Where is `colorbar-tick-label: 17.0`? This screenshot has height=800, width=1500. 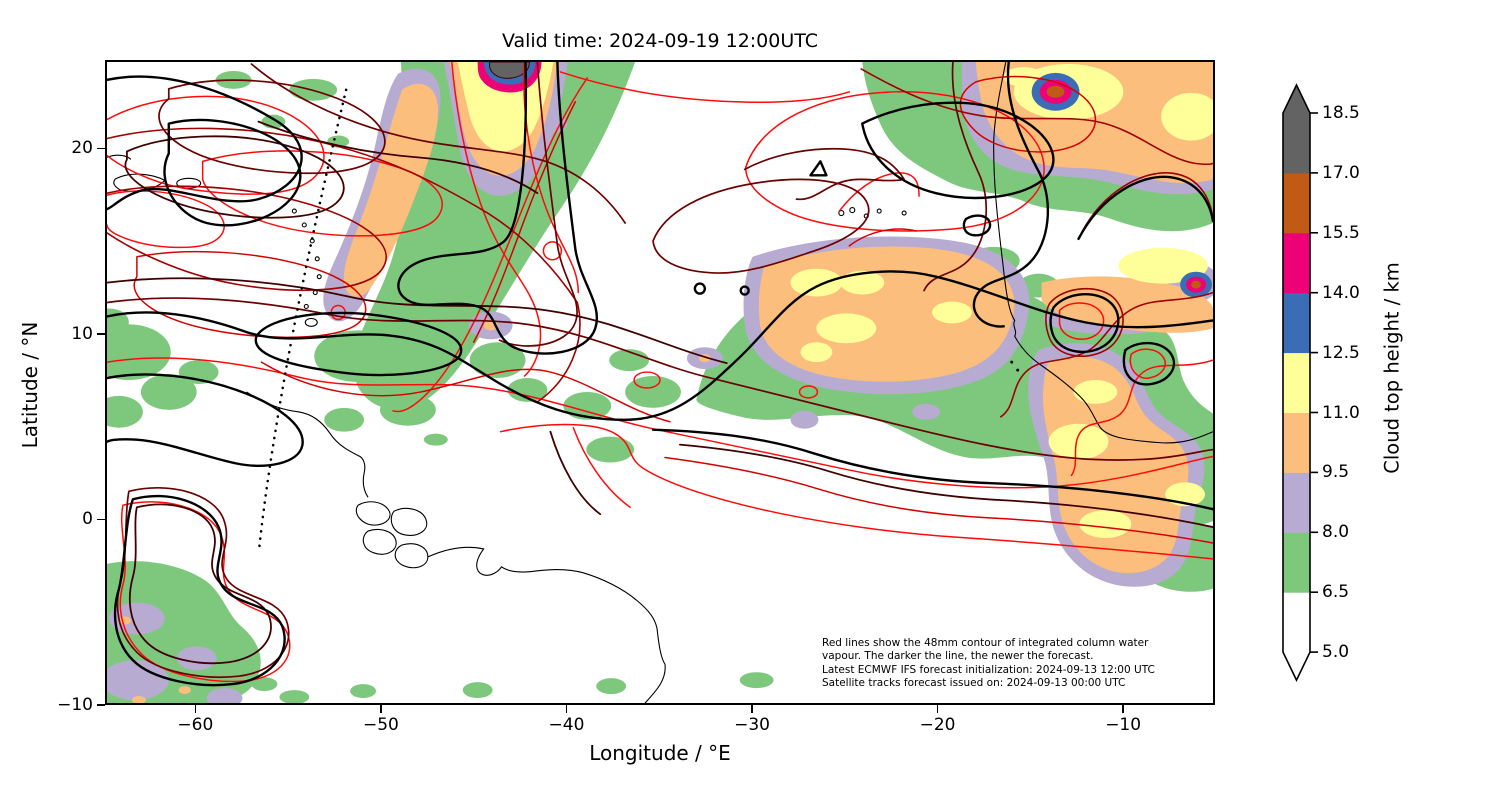 colorbar-tick-label: 17.0 is located at coordinates (1341, 172).